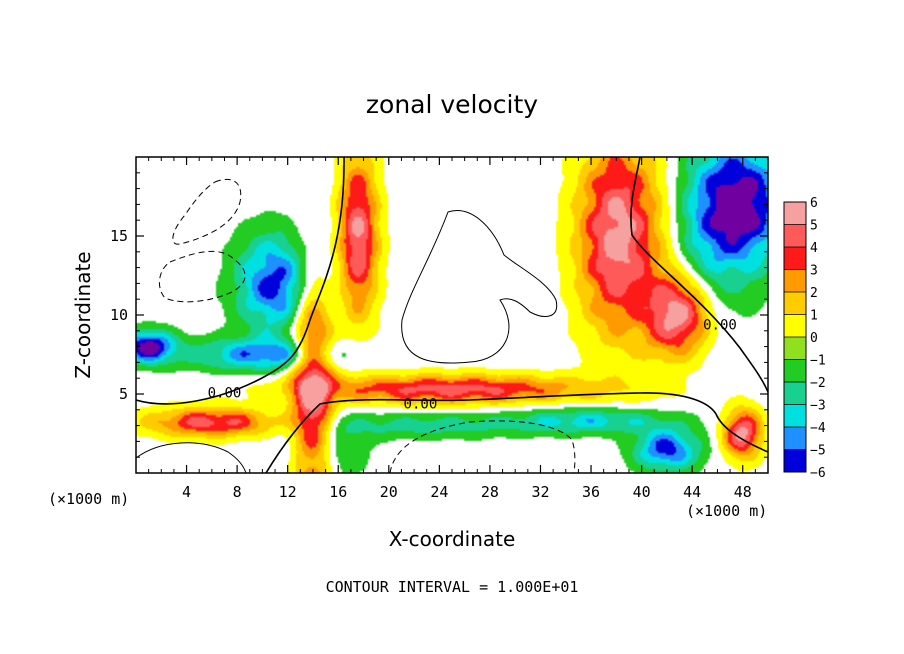 The width and height of the screenshot is (904, 654). Describe the element at coordinates (452, 539) in the screenshot. I see `x-axis-label: X-coordinate` at that location.